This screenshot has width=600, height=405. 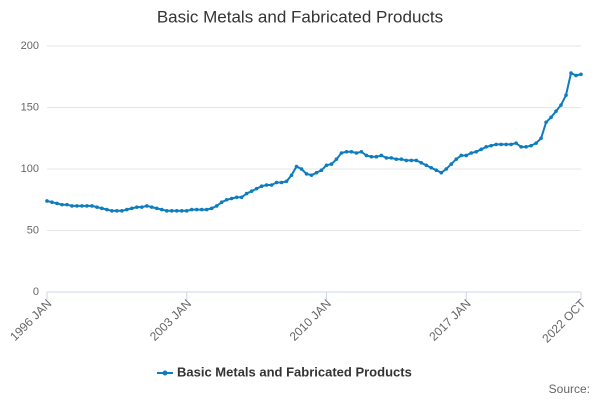 What do you see at coordinates (569, 389) in the screenshot?
I see `source: Source:` at bounding box center [569, 389].